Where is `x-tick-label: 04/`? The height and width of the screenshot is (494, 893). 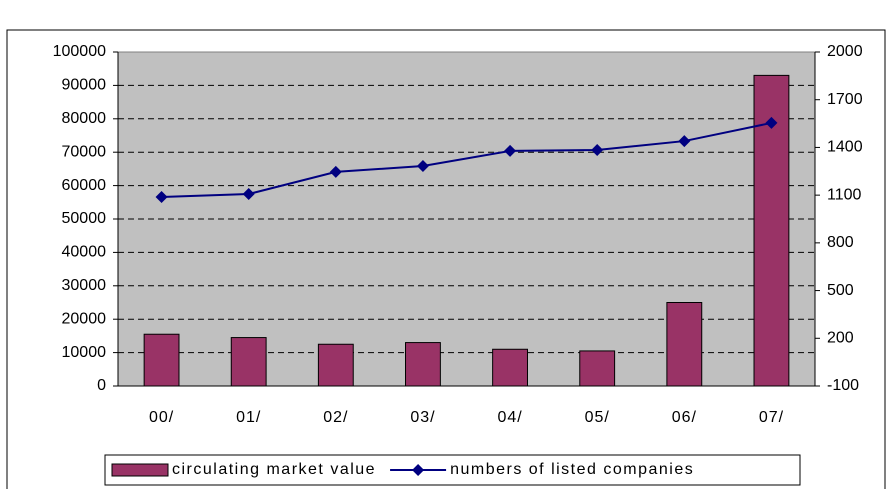
x-tick-label: 04/ is located at coordinates (509, 417).